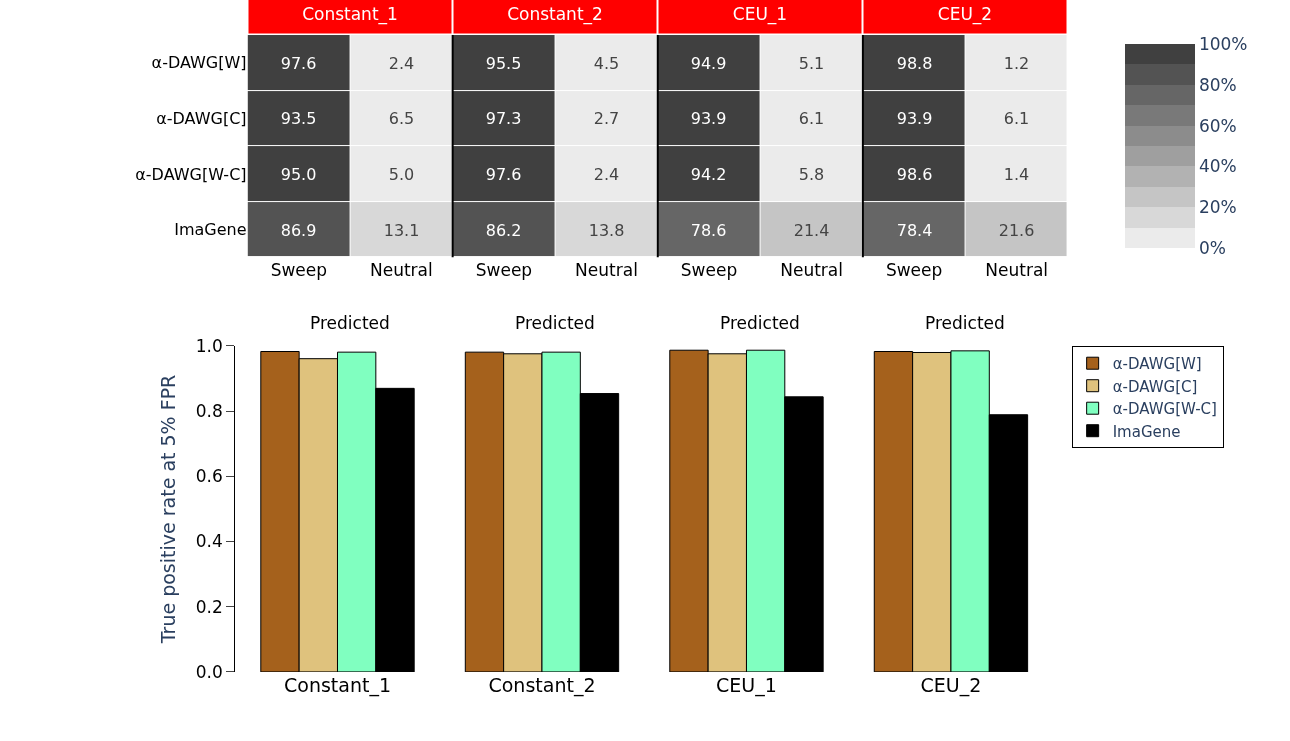  I want to click on text: Constant_2, so click(555, 14).